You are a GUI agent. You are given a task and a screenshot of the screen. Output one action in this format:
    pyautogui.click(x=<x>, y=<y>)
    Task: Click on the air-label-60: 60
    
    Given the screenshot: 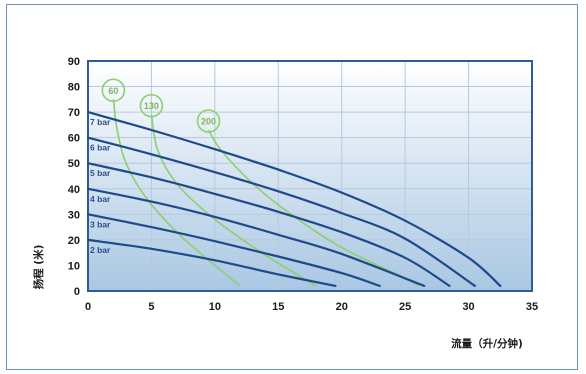 What is the action you would take?
    pyautogui.click(x=113, y=91)
    